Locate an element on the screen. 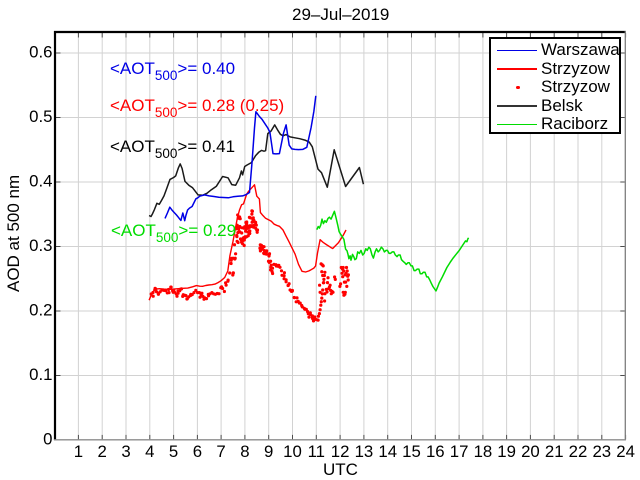  svg-text: 0.2 is located at coordinates (40, 310).